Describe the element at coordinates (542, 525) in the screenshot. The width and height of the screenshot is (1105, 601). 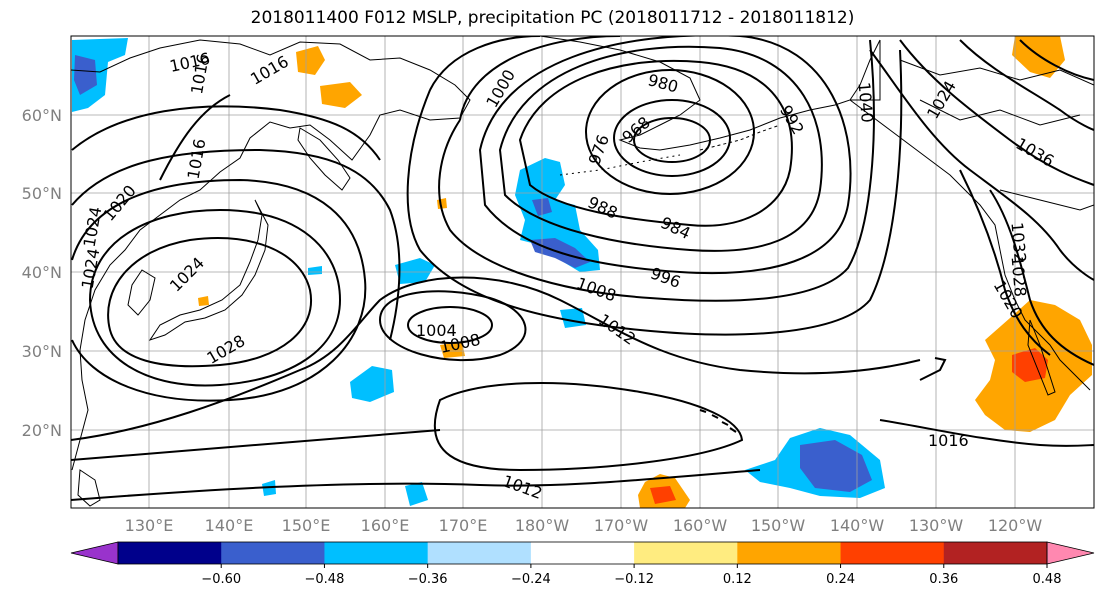
I see `lon-label: 180°W` at that location.